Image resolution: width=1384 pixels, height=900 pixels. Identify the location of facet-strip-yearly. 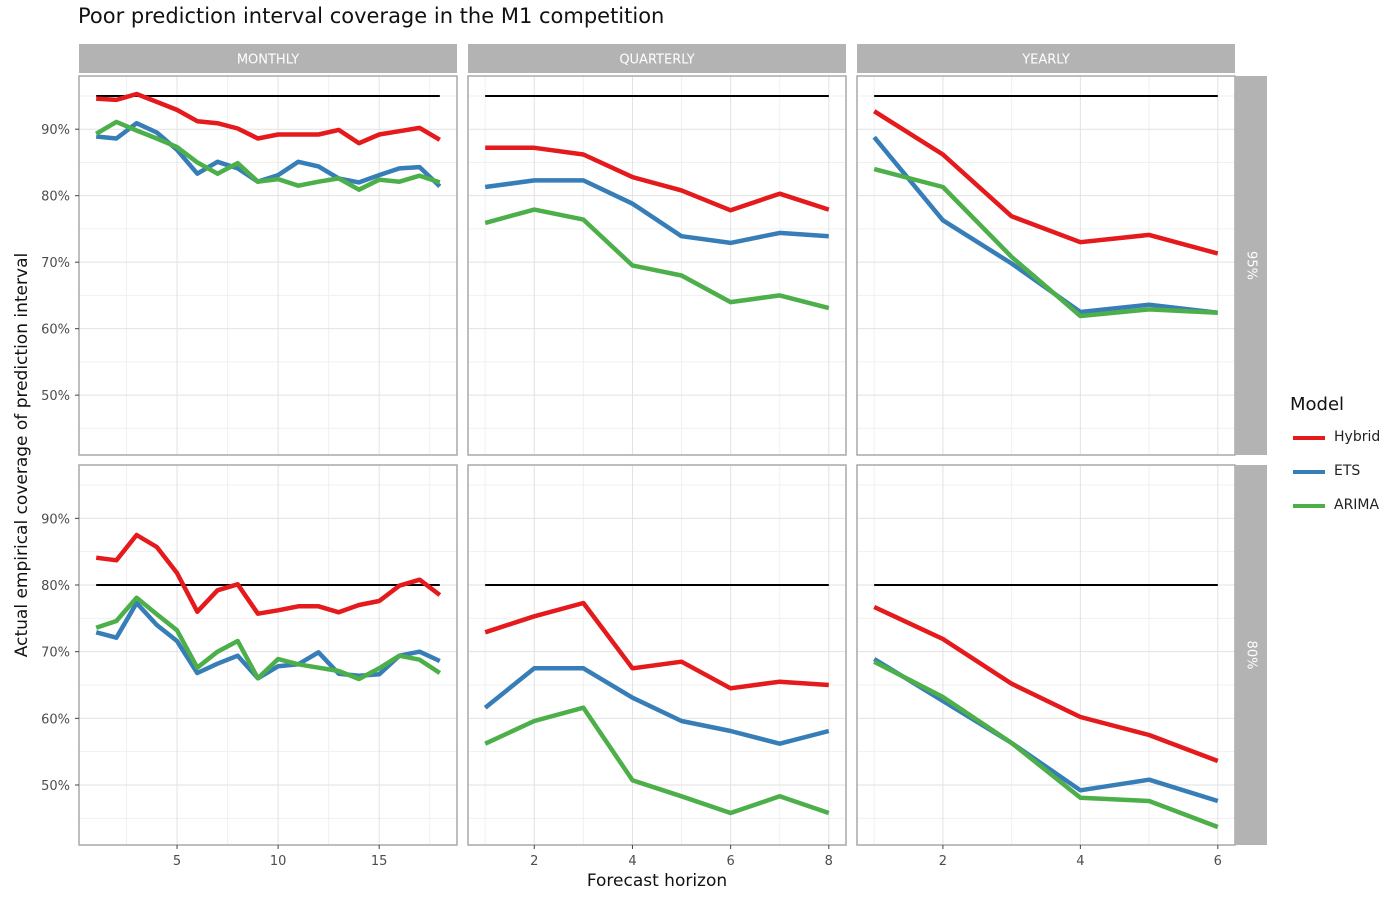
(1046, 58).